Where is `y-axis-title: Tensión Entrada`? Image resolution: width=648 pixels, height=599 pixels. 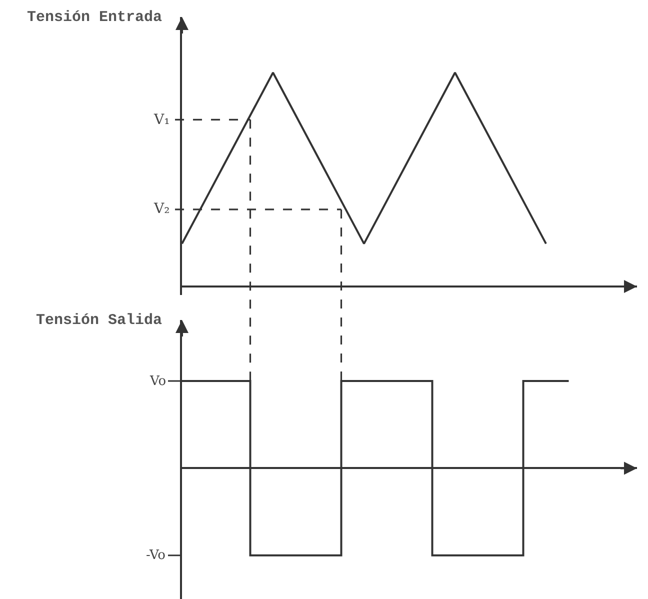 y-axis-title: Tensión Entrada is located at coordinates (94, 17).